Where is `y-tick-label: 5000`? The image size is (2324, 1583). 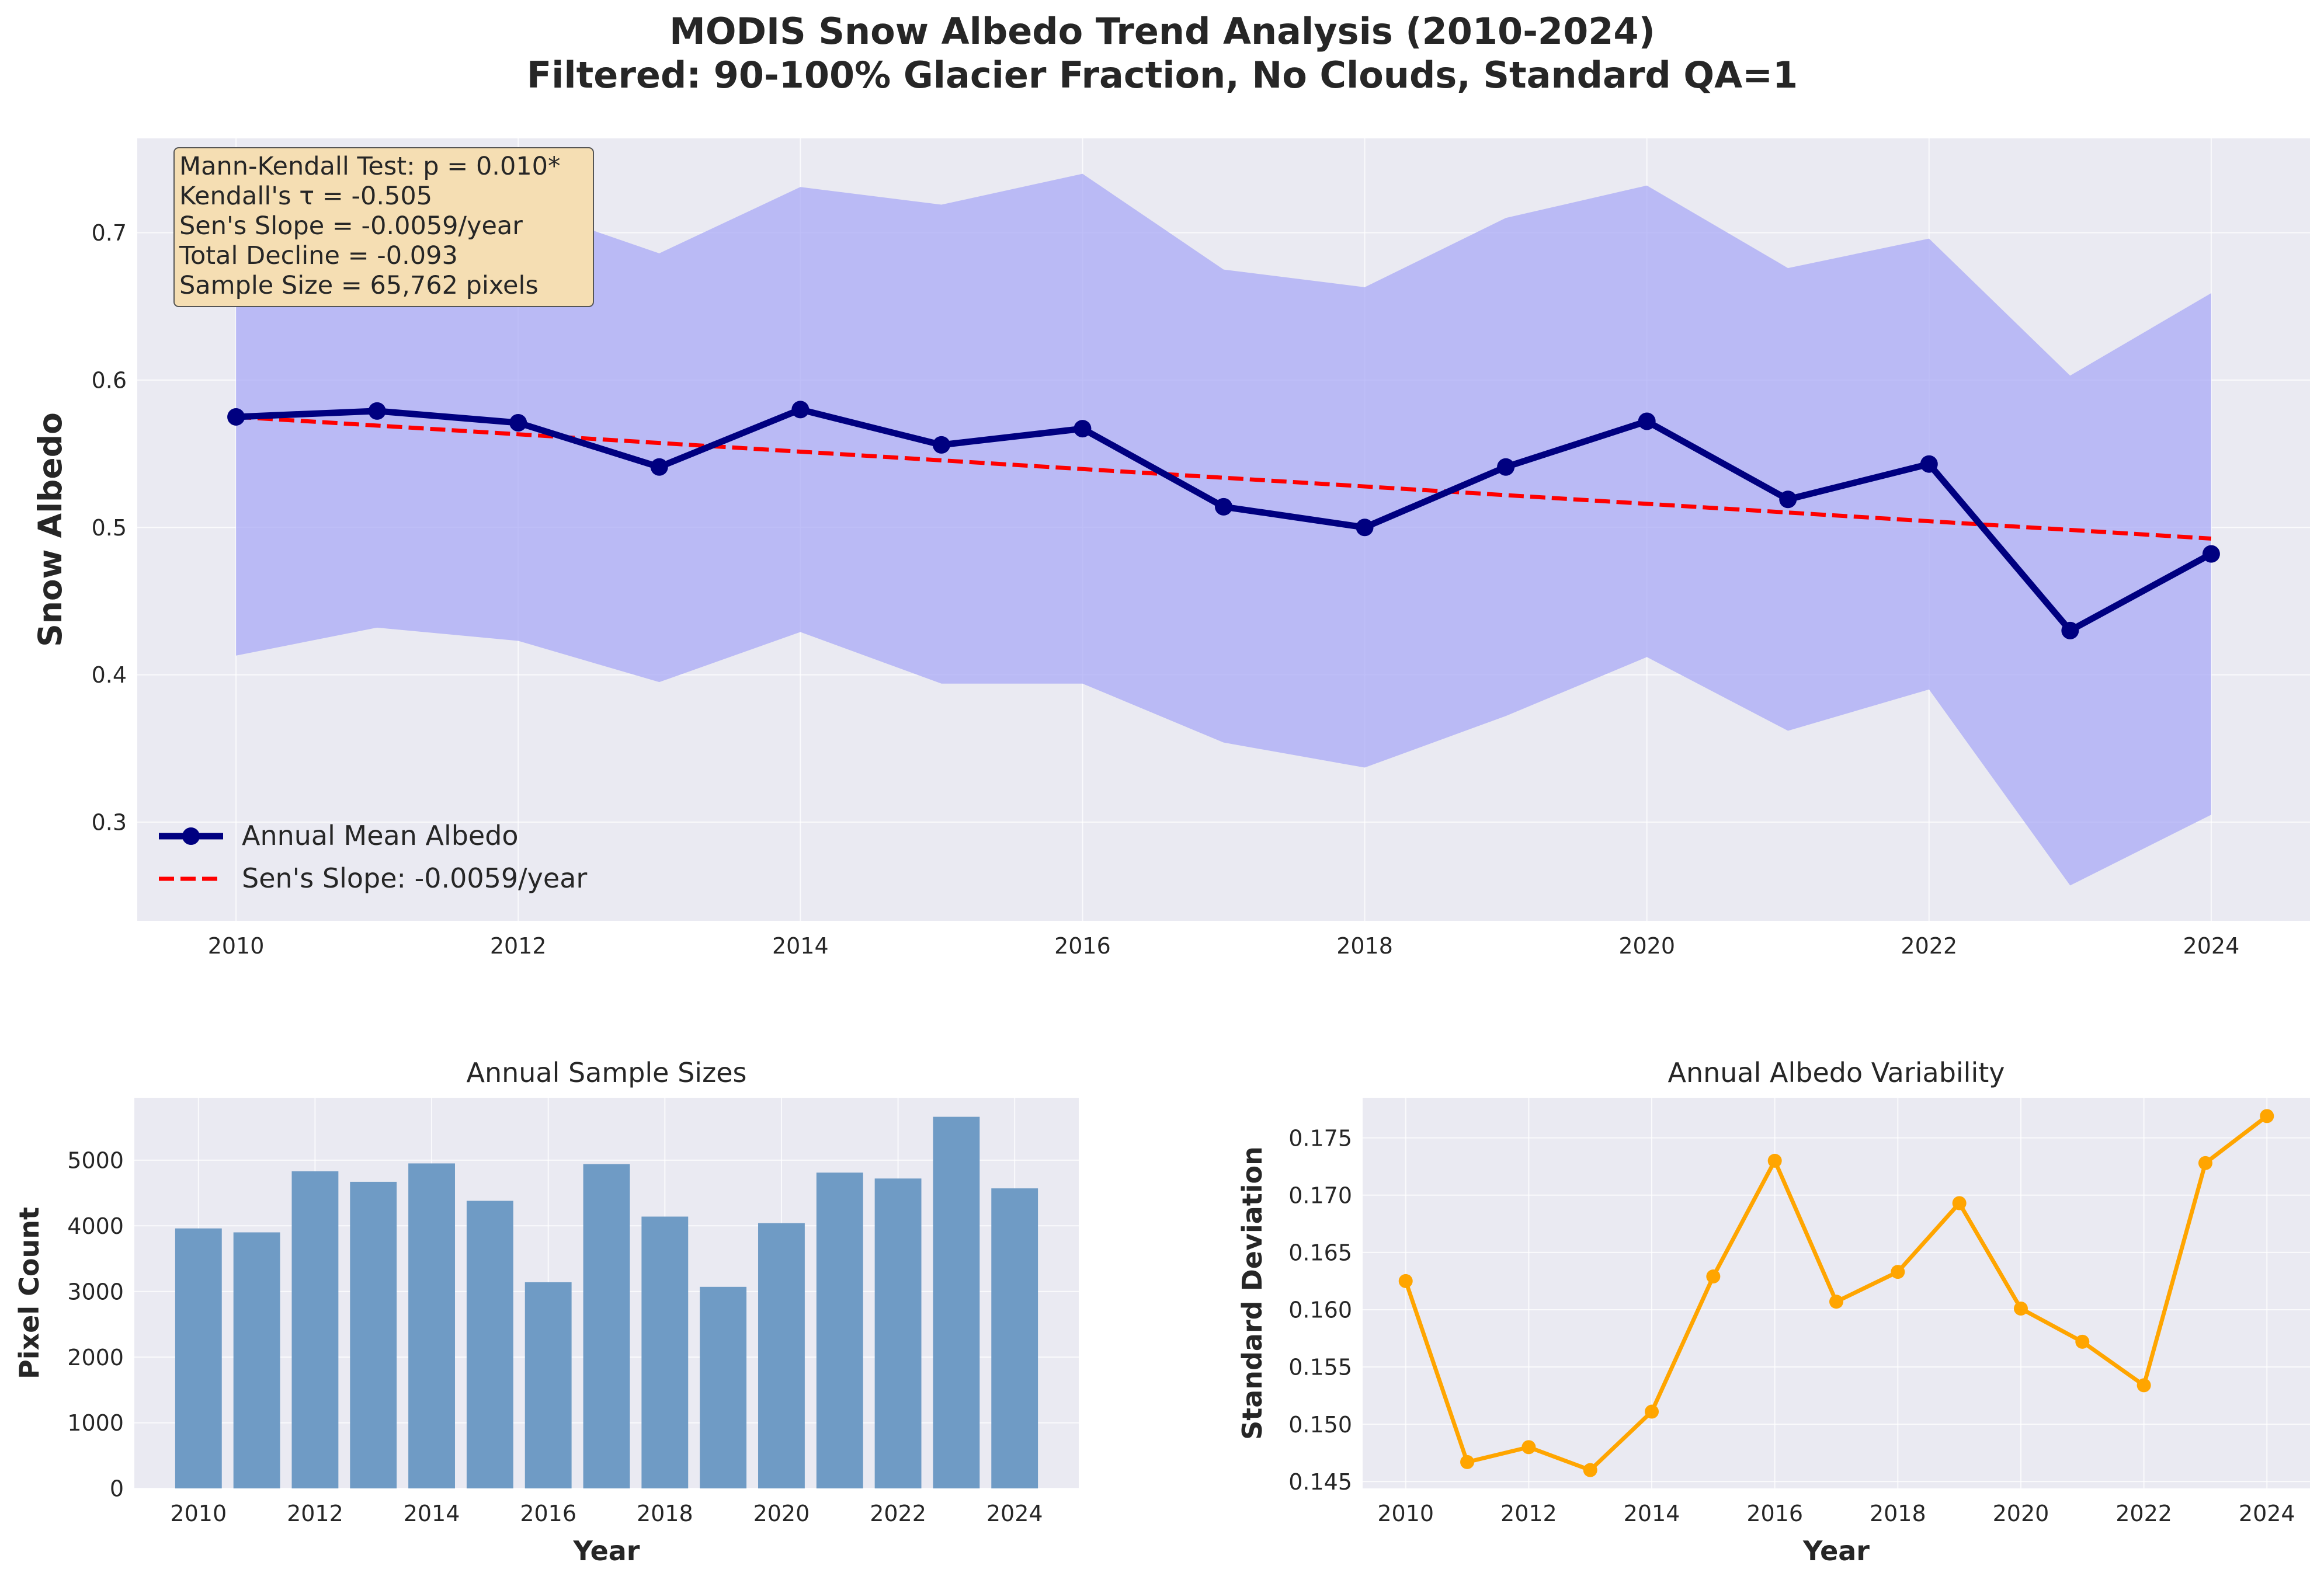 y-tick-label: 5000 is located at coordinates (95, 1160).